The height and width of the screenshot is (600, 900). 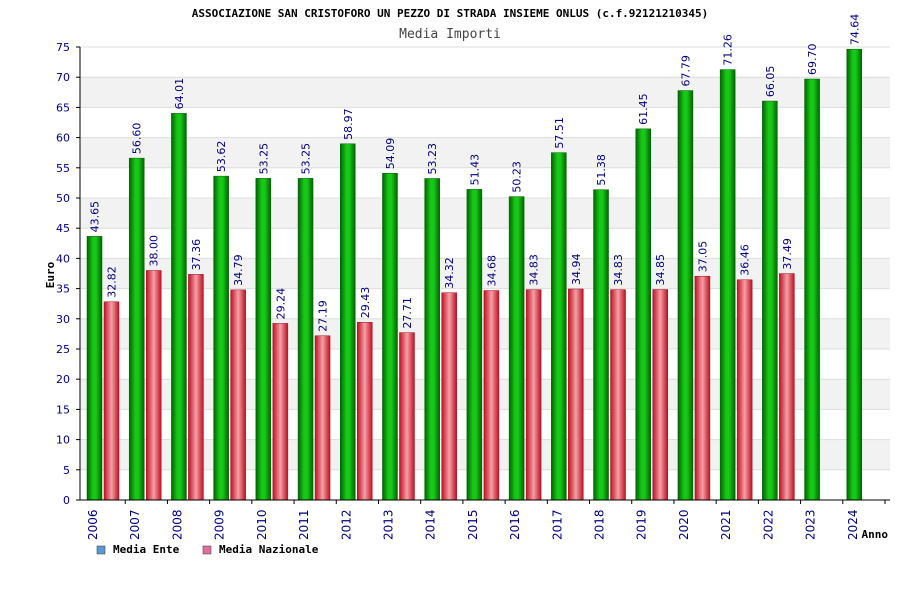 I want to click on chart-subtitle: Media Importi, so click(x=450, y=34).